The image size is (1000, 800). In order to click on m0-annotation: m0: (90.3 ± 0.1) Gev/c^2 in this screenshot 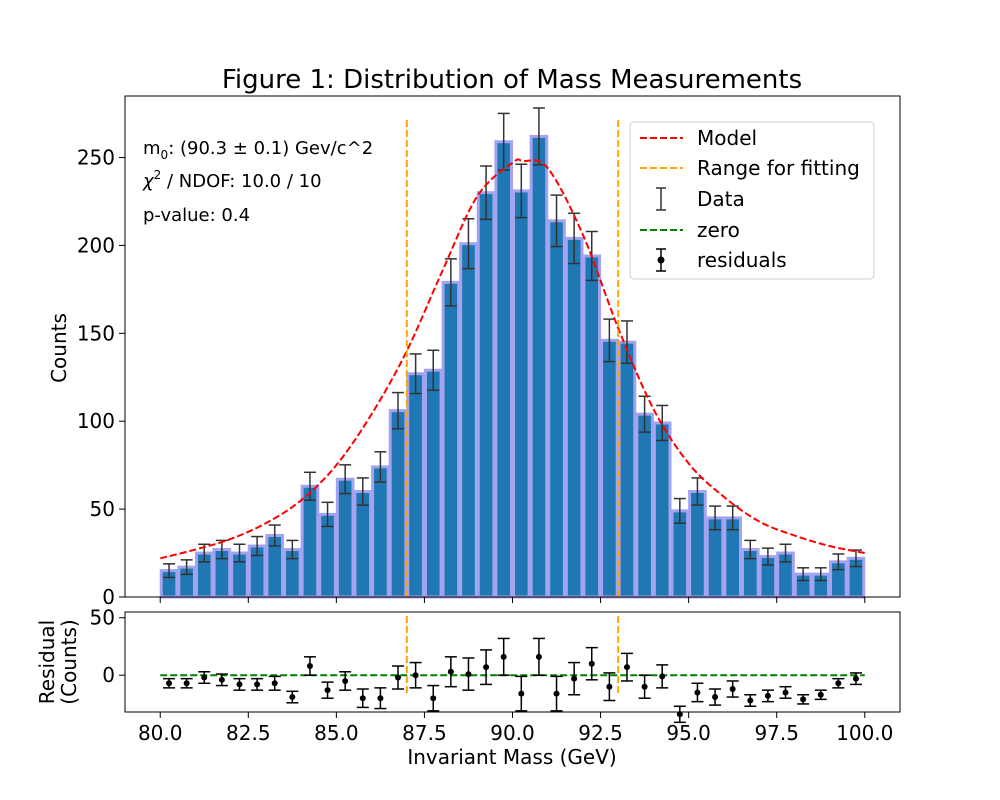, I will do `click(258, 150)`.